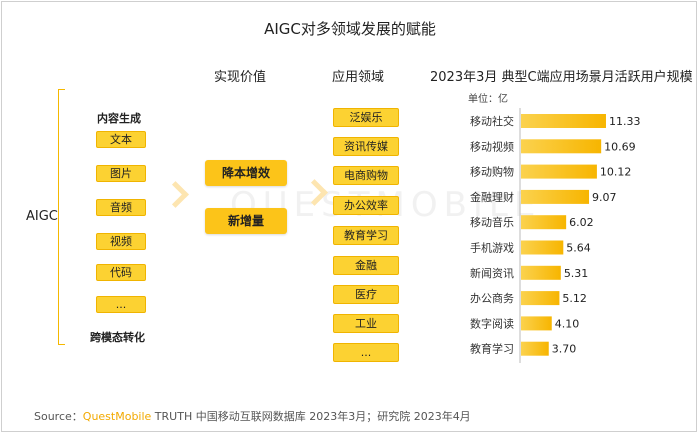 The height and width of the screenshot is (435, 700). I want to click on chart-heading: 2023年3月 典型C端应用场景月活跃用户规模, so click(561, 77).